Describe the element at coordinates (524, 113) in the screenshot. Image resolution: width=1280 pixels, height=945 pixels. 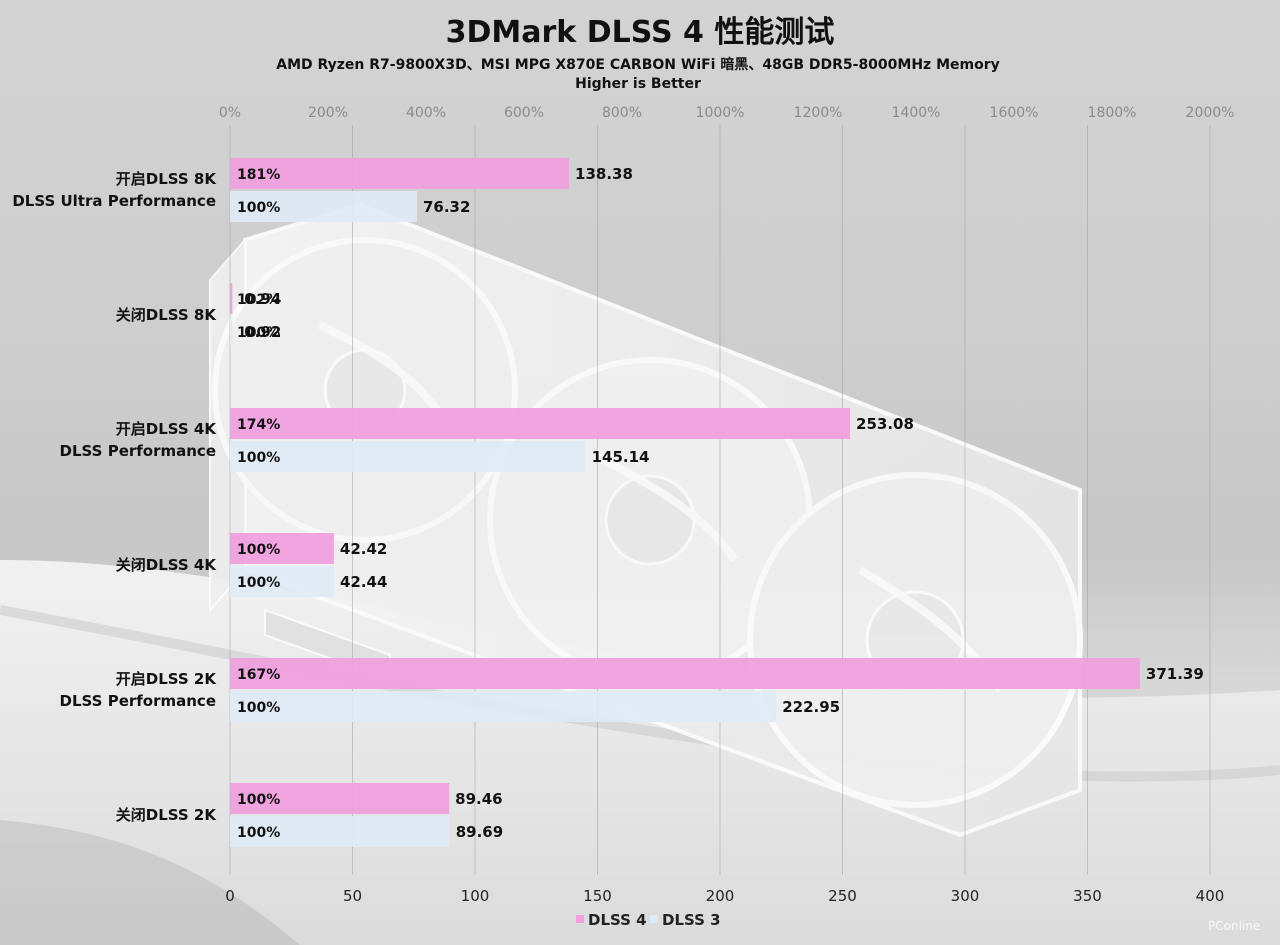
I see `top-tick-label: 600%` at that location.